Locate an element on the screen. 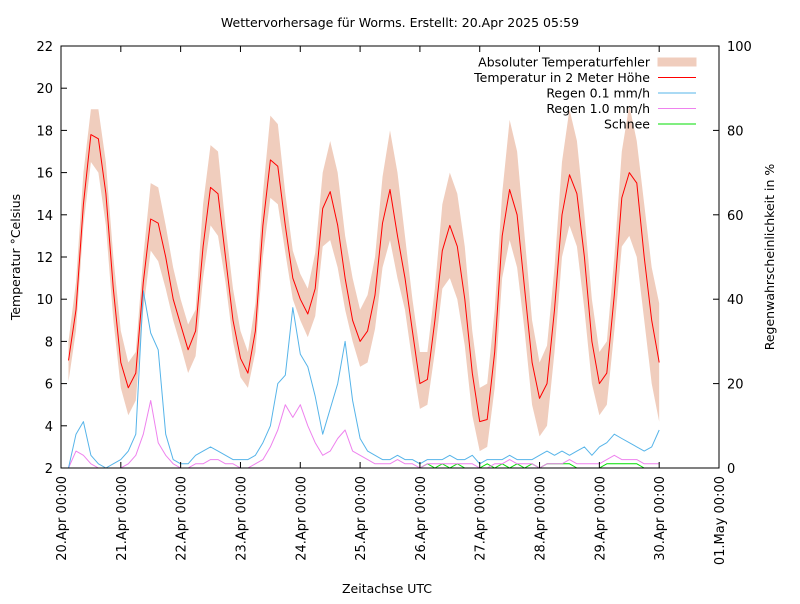 The height and width of the screenshot is (604, 800). x-tick-label: 23.Apr 00:00 is located at coordinates (241, 518).